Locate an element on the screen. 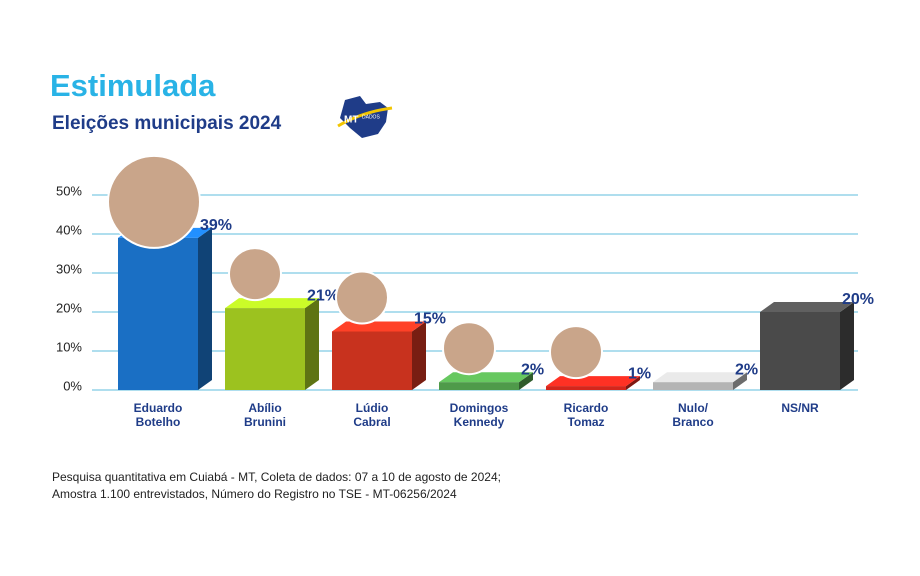 The image size is (920, 576). logo-map is located at coordinates (364, 117).